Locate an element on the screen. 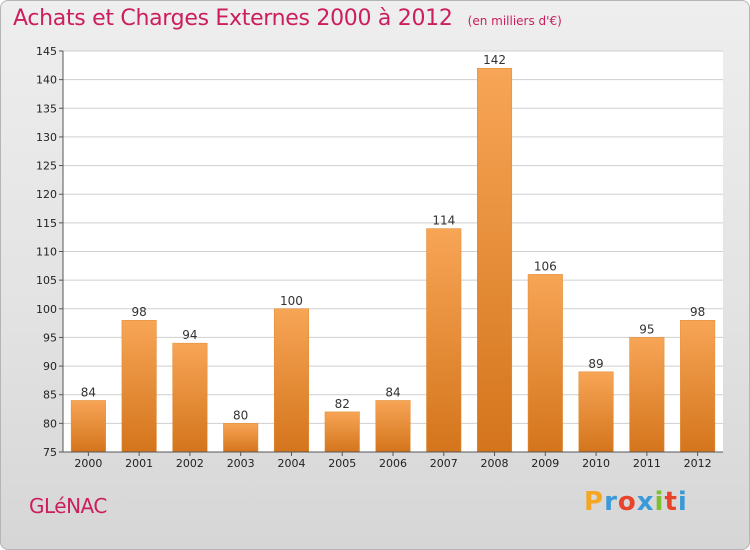 Image resolution: width=750 pixels, height=550 pixels. x-tick-label-2005: 2005 is located at coordinates (342, 463).